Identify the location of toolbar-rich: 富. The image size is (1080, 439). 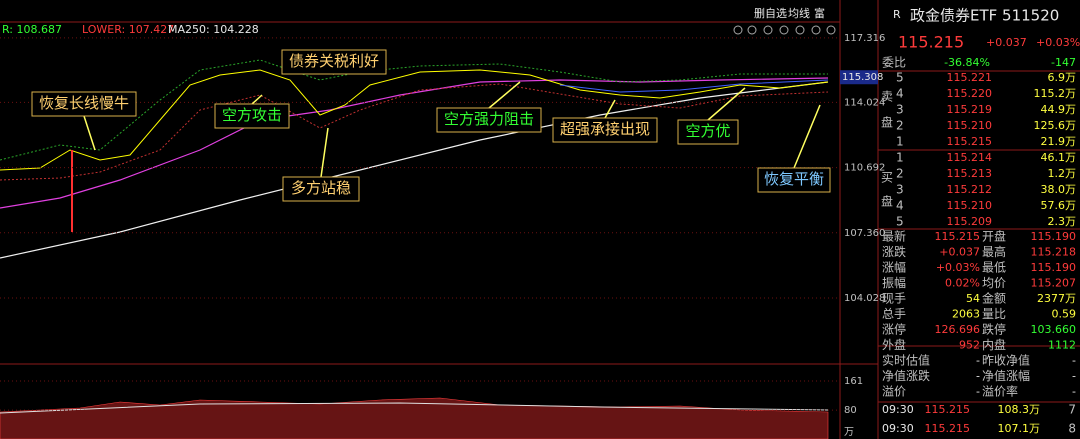
(819, 13).